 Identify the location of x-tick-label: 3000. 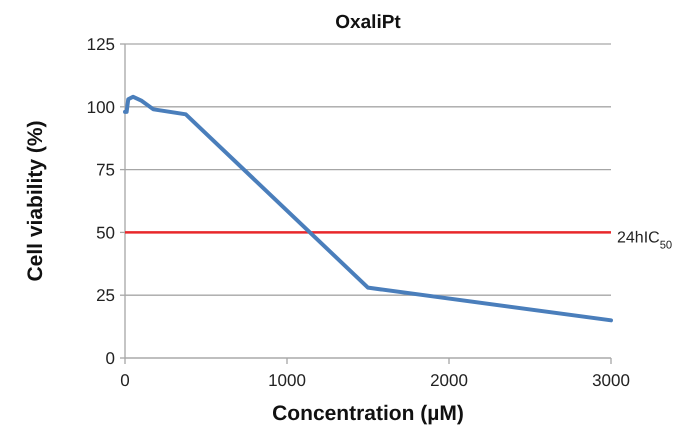
(611, 380).